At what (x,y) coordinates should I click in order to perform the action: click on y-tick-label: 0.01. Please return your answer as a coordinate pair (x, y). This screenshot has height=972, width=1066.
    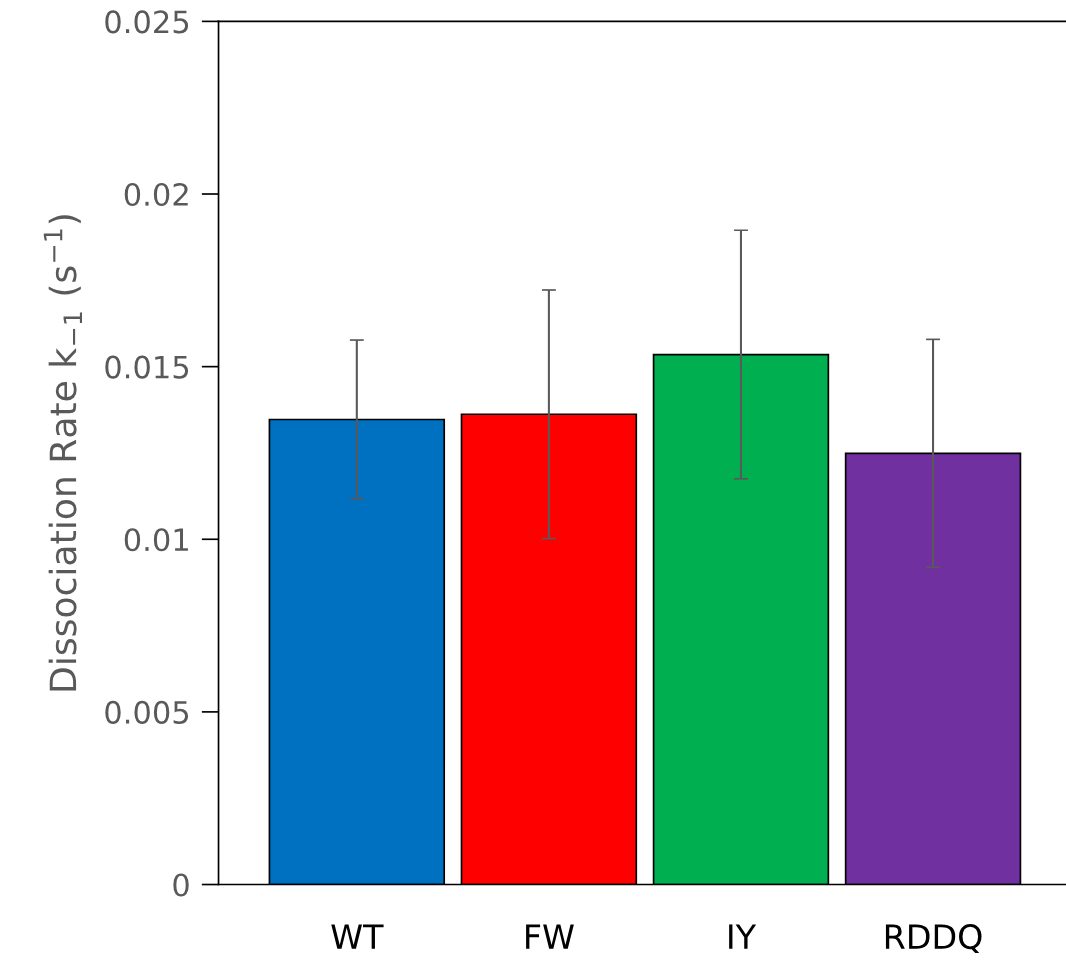
    Looking at the image, I should click on (156, 540).